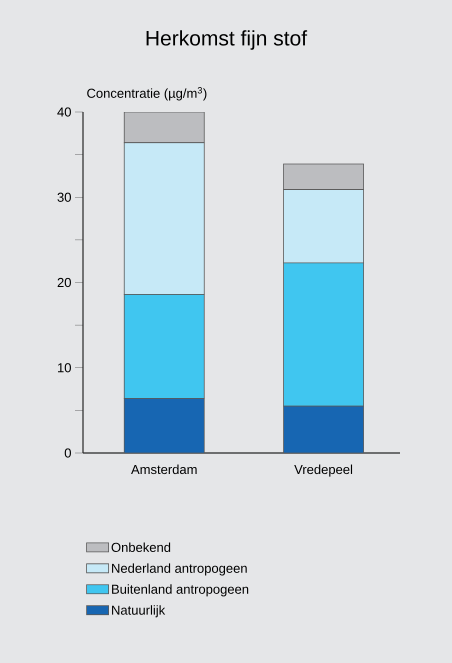  Describe the element at coordinates (227, 40) in the screenshot. I see `chart-title: Herkomst fijn stof` at that location.